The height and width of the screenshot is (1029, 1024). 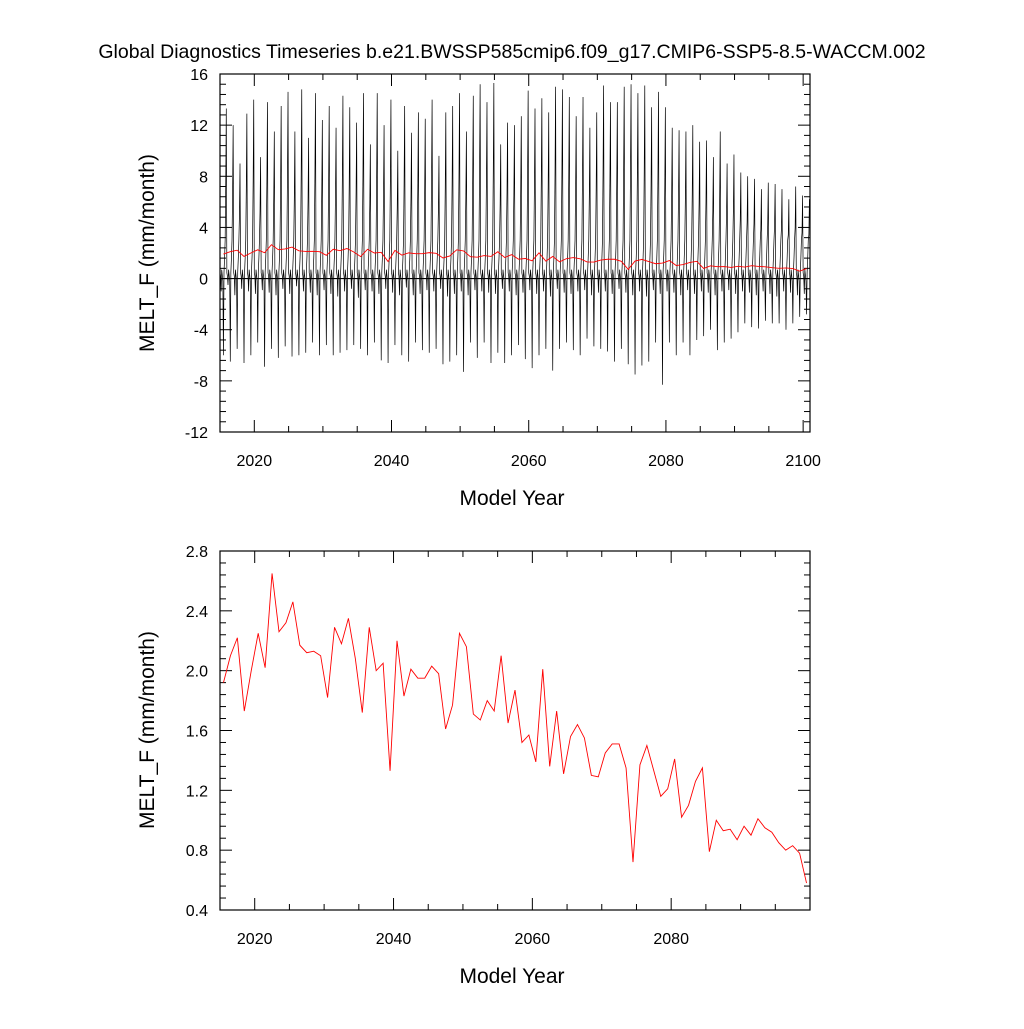 I want to click on y-tick-label: 0.8, so click(x=197, y=851).